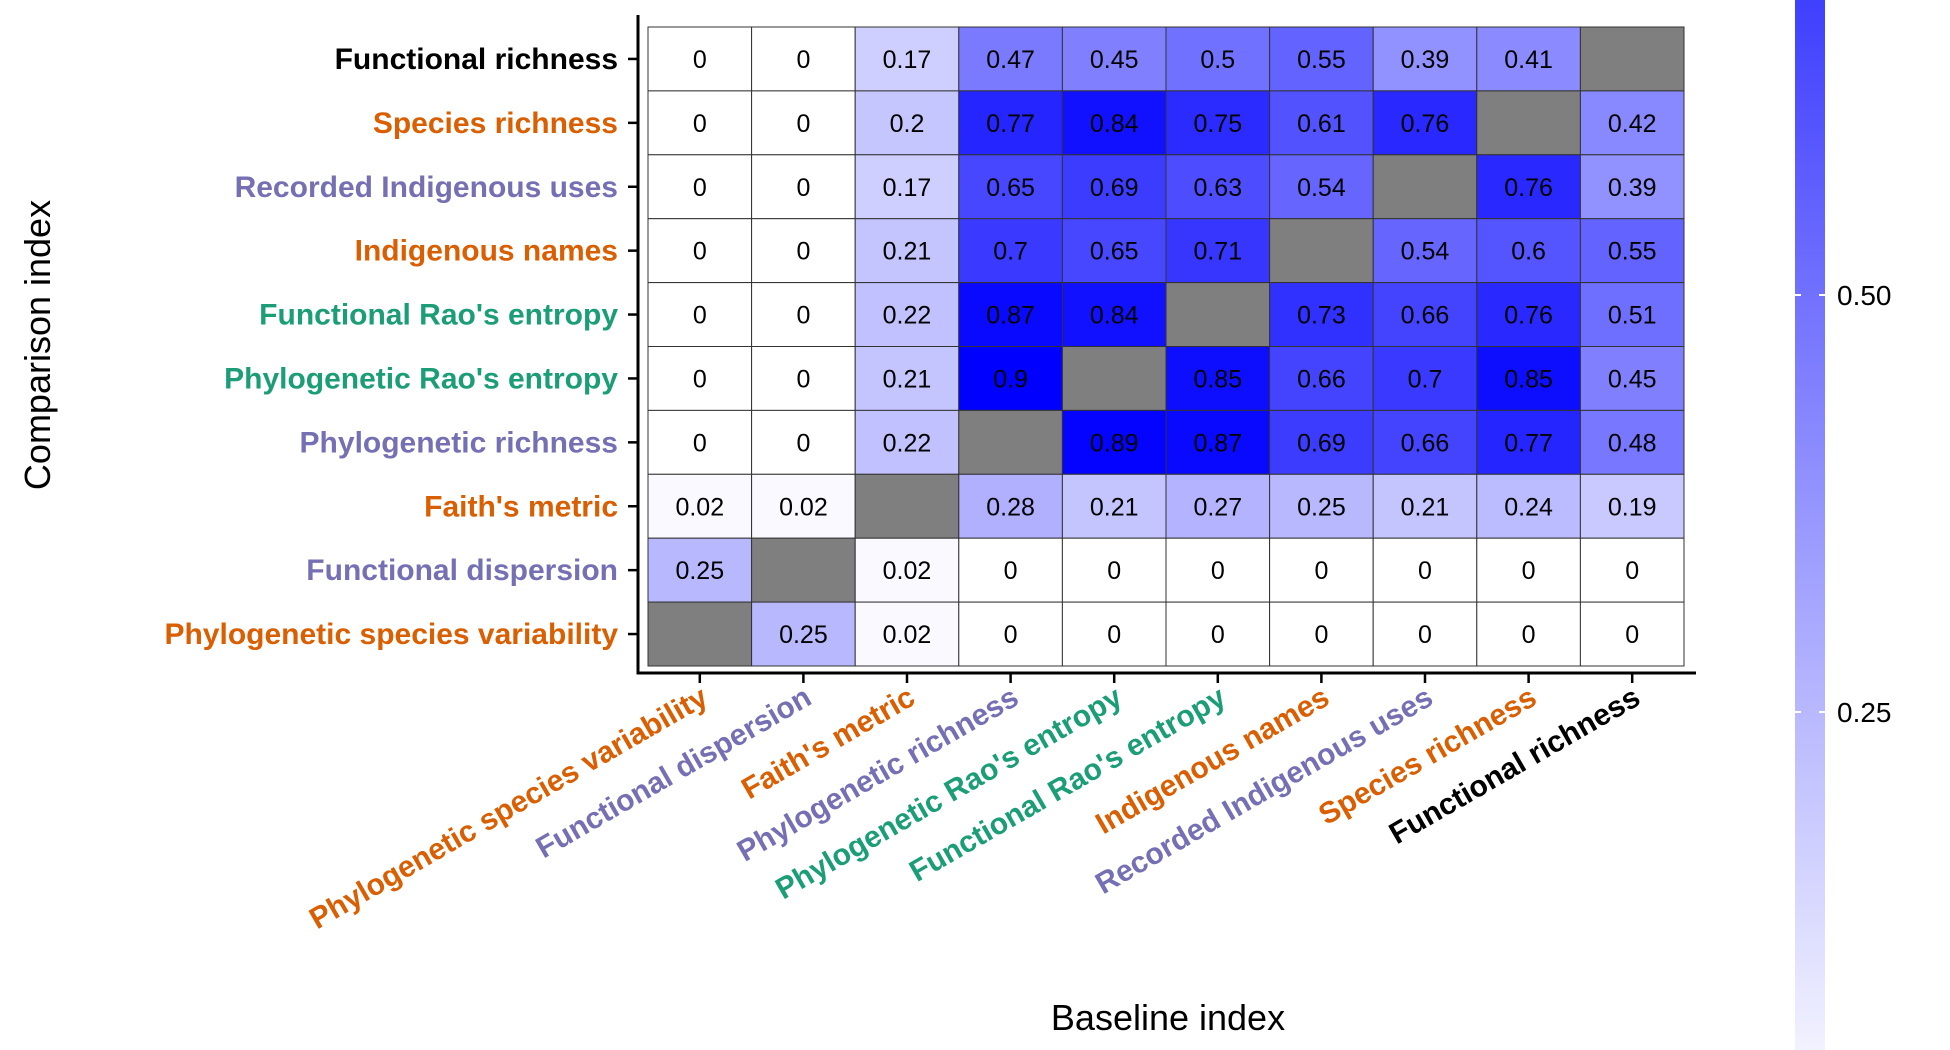  I want to click on cell-value-label: 0.19, so click(1632, 507).